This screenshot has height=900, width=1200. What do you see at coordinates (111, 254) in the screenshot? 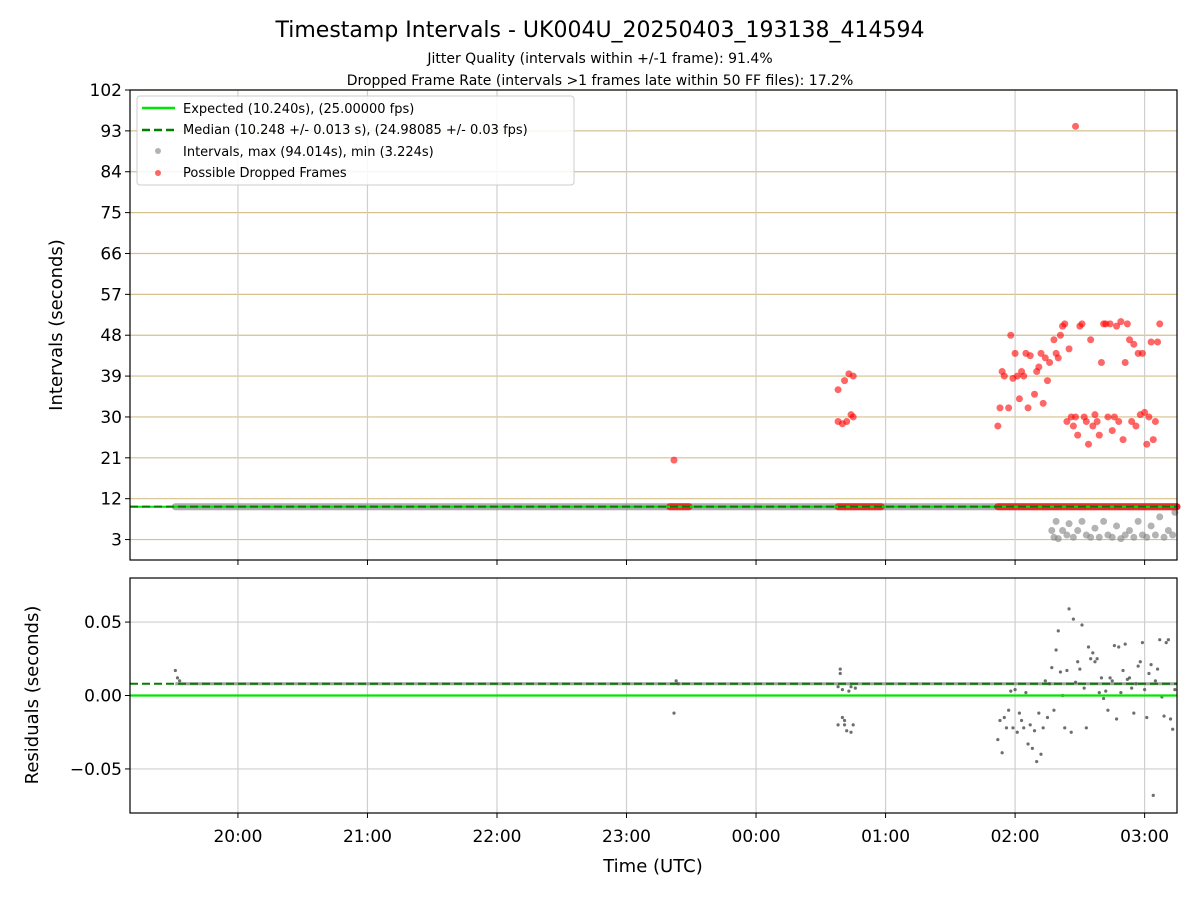
I see `y-tick-label: 66` at bounding box center [111, 254].